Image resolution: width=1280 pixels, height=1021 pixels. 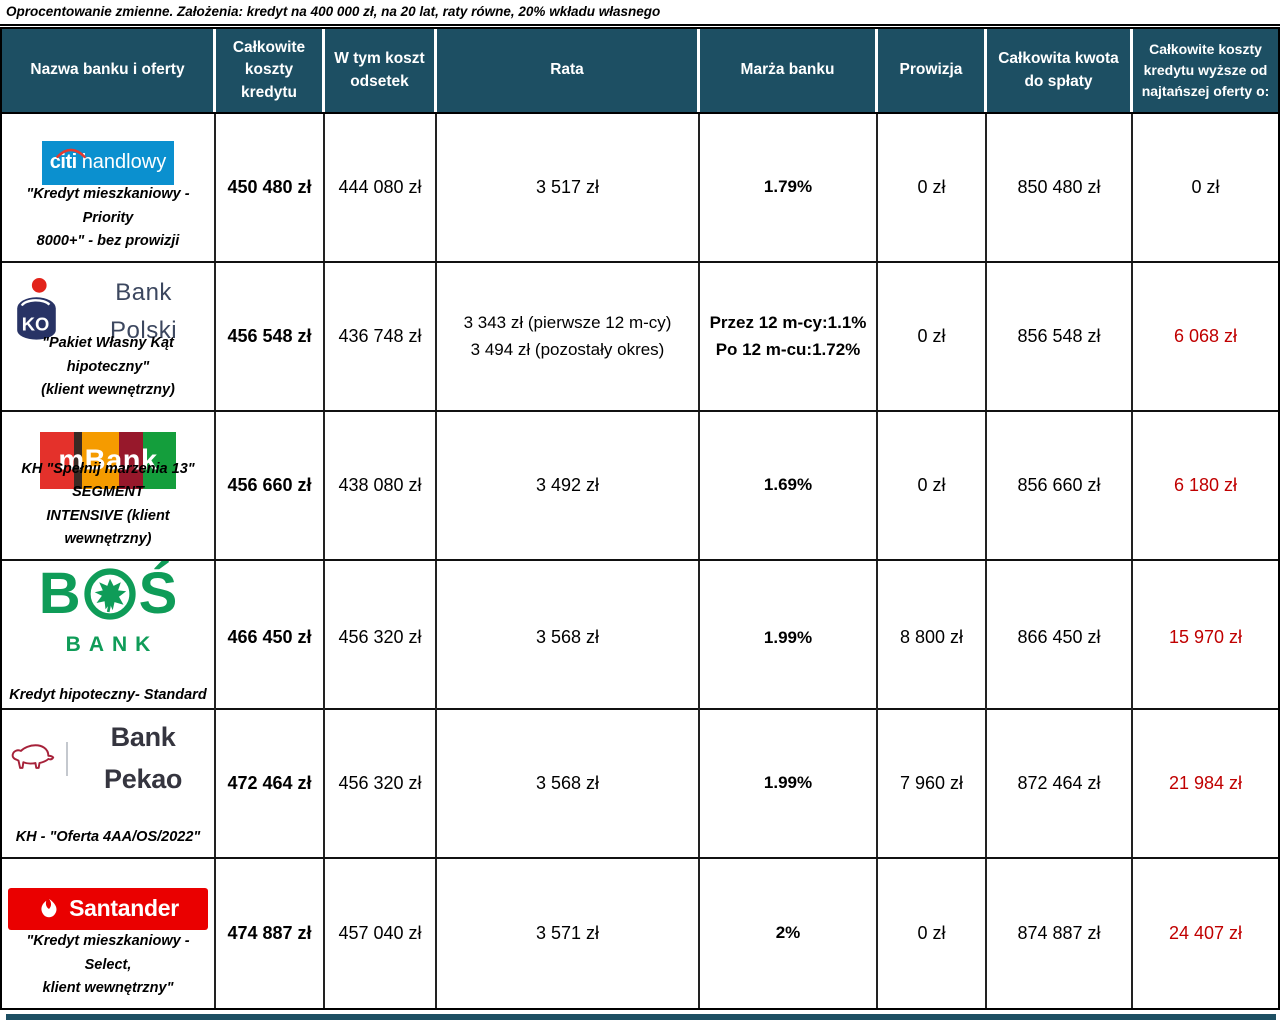 What do you see at coordinates (270, 336) in the screenshot?
I see `total-cost-cell: 456 548 zł` at bounding box center [270, 336].